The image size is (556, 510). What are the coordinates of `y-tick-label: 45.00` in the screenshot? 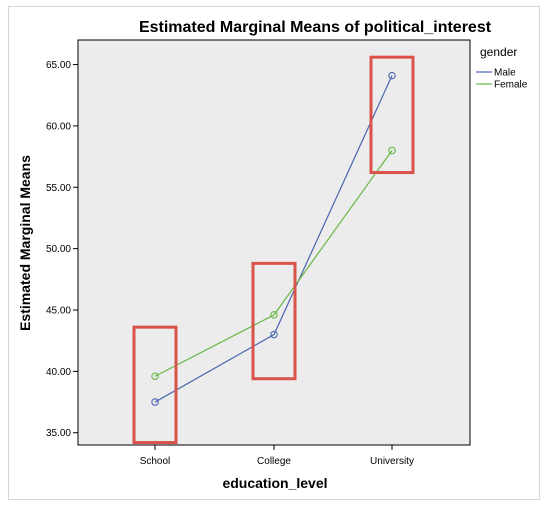 It's located at (58, 311).